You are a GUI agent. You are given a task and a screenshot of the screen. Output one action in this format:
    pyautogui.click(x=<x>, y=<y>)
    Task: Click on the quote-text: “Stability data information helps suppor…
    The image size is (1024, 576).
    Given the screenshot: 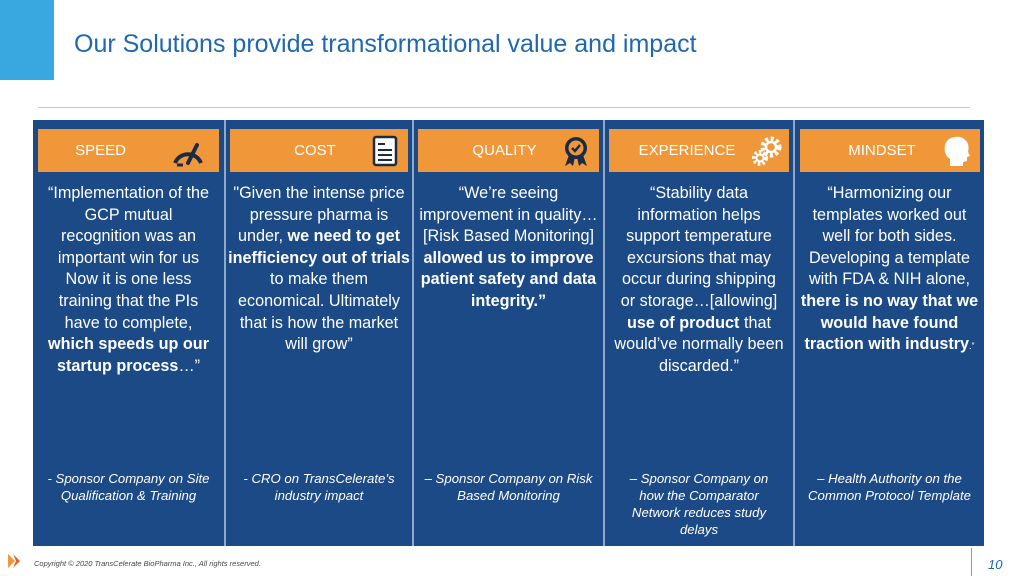 What is the action you would take?
    pyautogui.click(x=699, y=247)
    